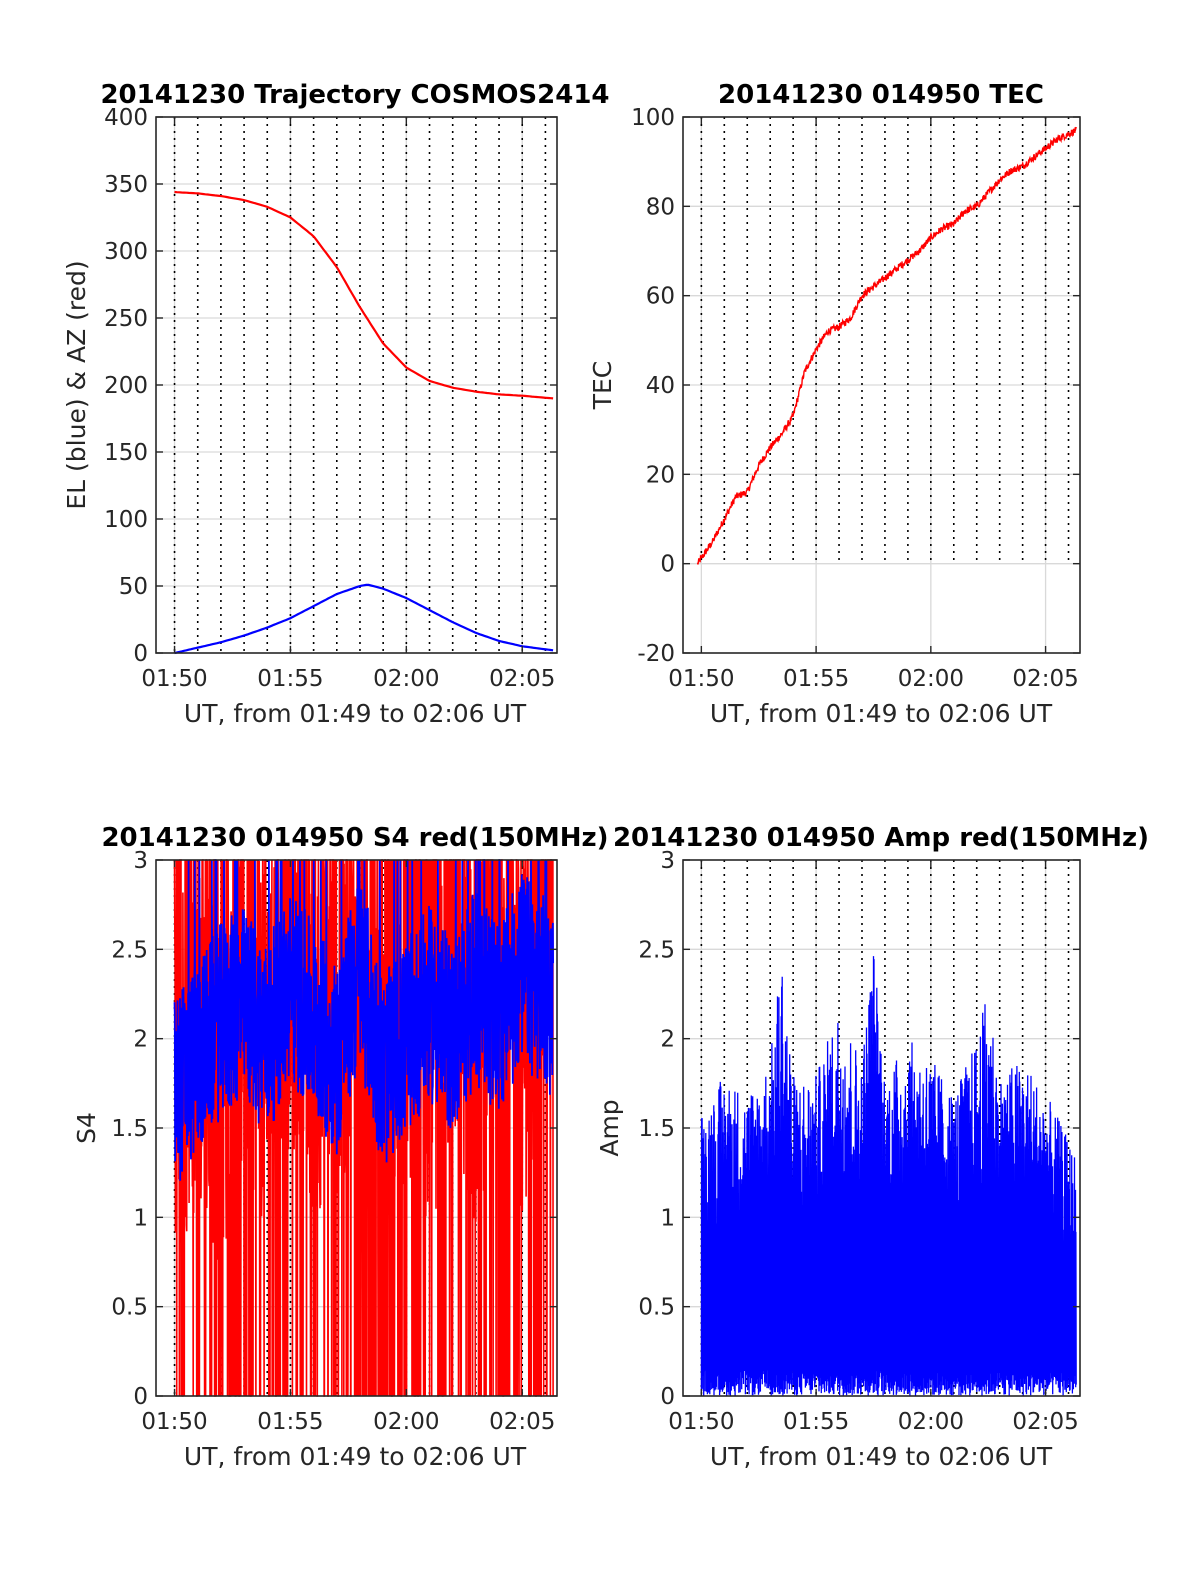  What do you see at coordinates (881, 838) in the screenshot?
I see `chart-title: 20141230 014950 Amp red(150MHz)` at bounding box center [881, 838].